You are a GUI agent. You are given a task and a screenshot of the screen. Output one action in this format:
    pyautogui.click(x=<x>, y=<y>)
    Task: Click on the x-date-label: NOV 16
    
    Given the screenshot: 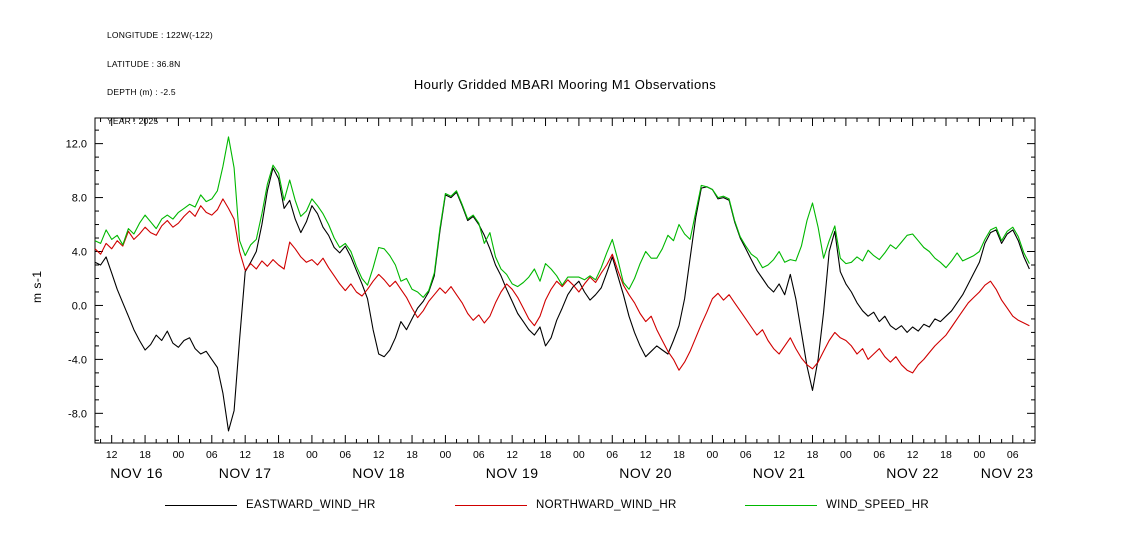 What is the action you would take?
    pyautogui.click(x=136, y=473)
    